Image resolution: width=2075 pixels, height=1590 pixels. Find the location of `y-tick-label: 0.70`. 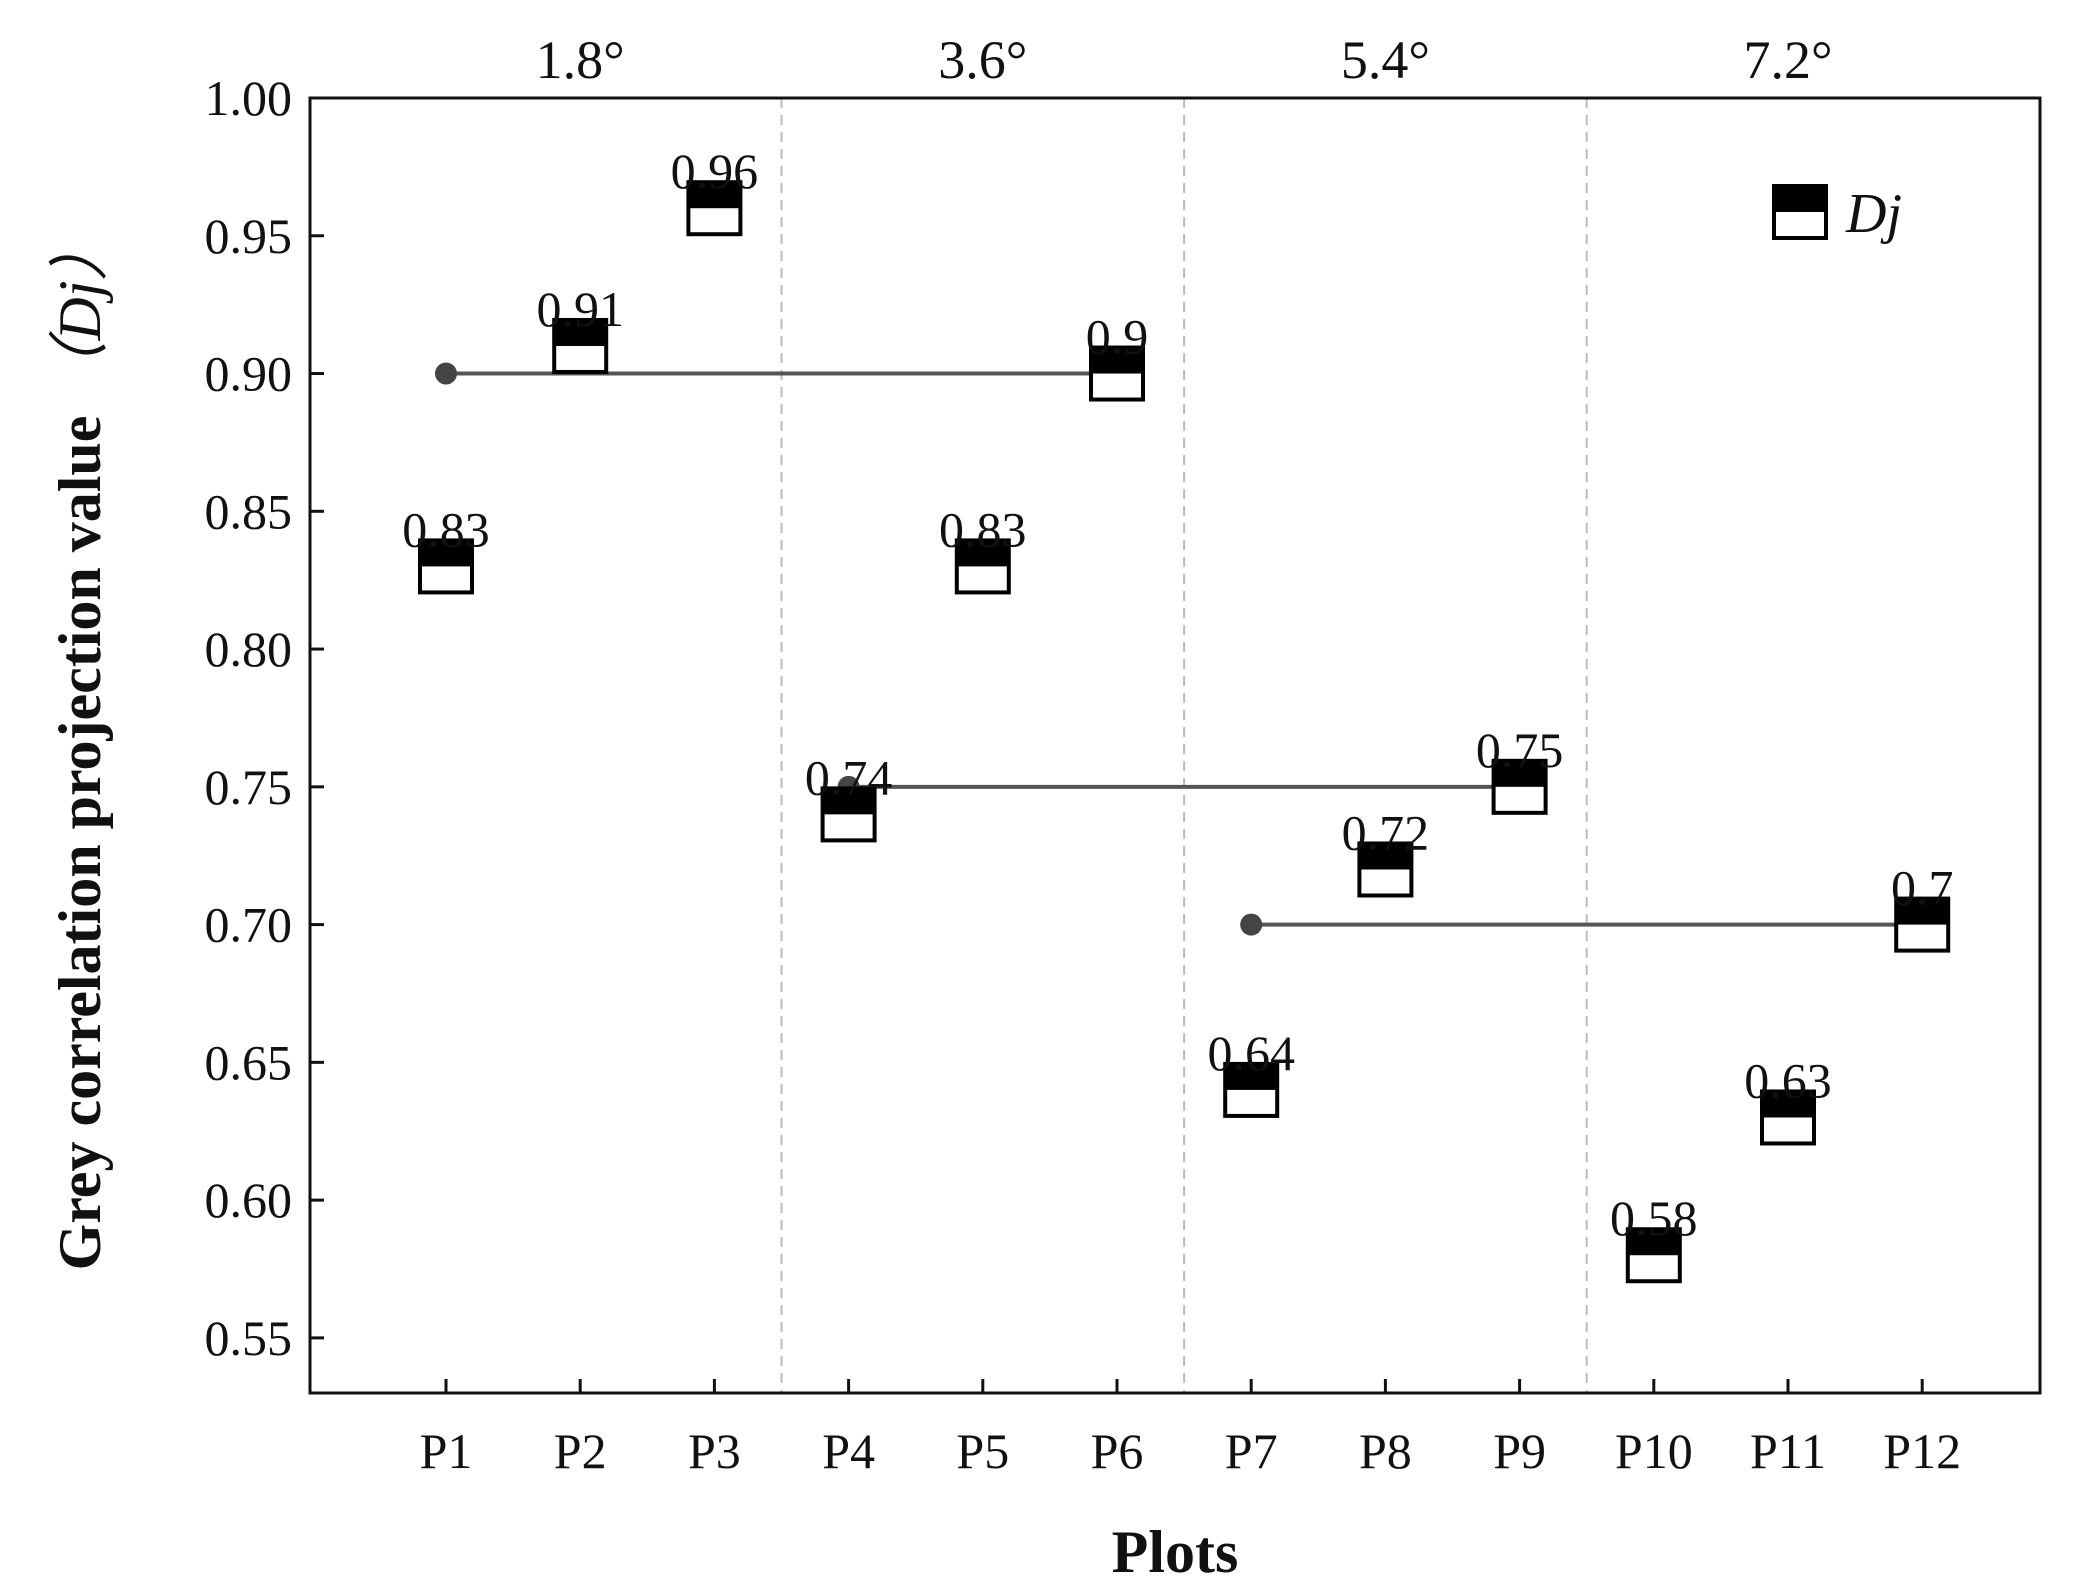

y-tick-label: 0.70 is located at coordinates (249, 925).